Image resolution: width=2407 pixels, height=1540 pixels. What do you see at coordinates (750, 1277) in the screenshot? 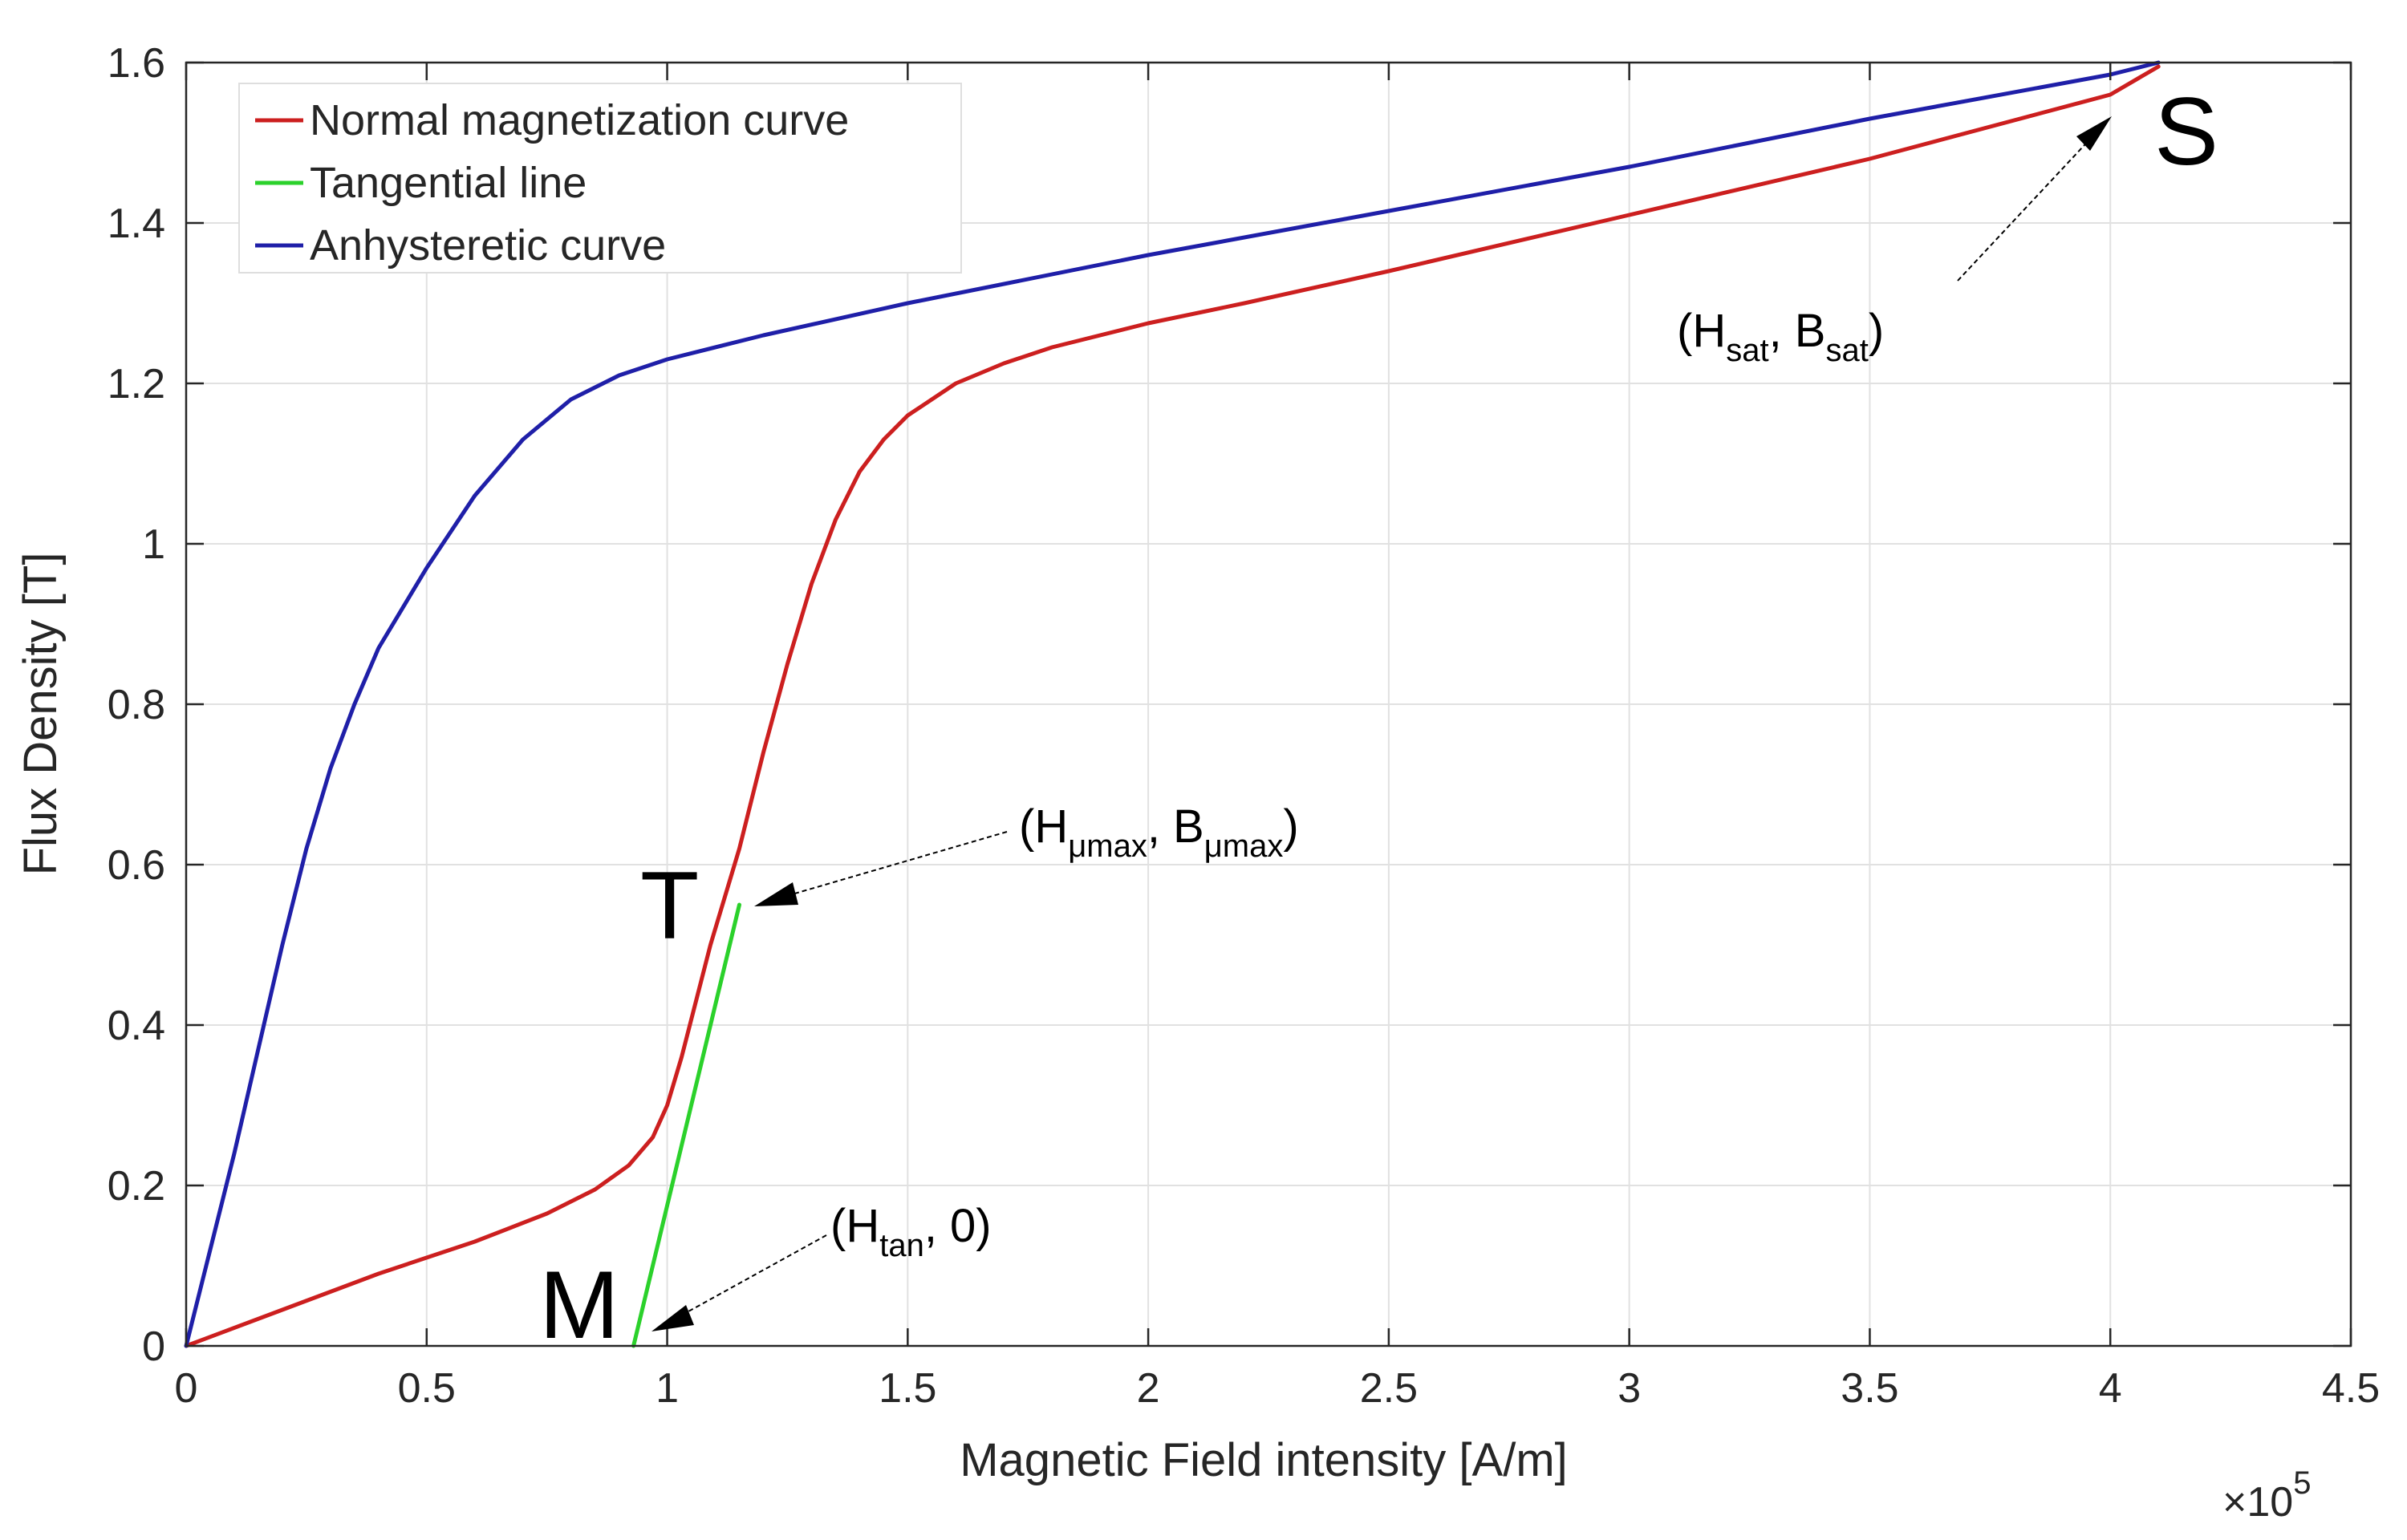
I see `arrow-tan` at bounding box center [750, 1277].